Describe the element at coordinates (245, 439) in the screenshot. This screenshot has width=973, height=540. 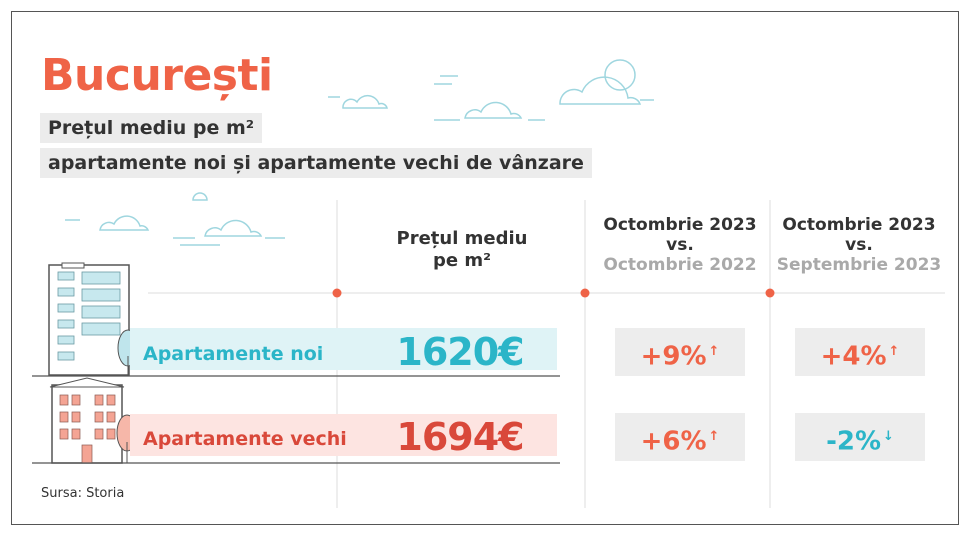
I see `old-apartments-label: Apartamente vechi` at that location.